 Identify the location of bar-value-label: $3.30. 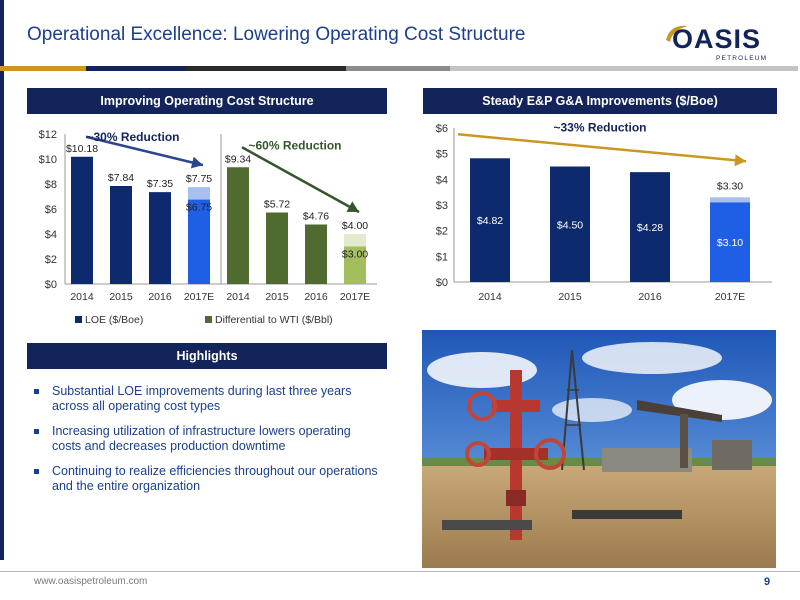
(730, 186).